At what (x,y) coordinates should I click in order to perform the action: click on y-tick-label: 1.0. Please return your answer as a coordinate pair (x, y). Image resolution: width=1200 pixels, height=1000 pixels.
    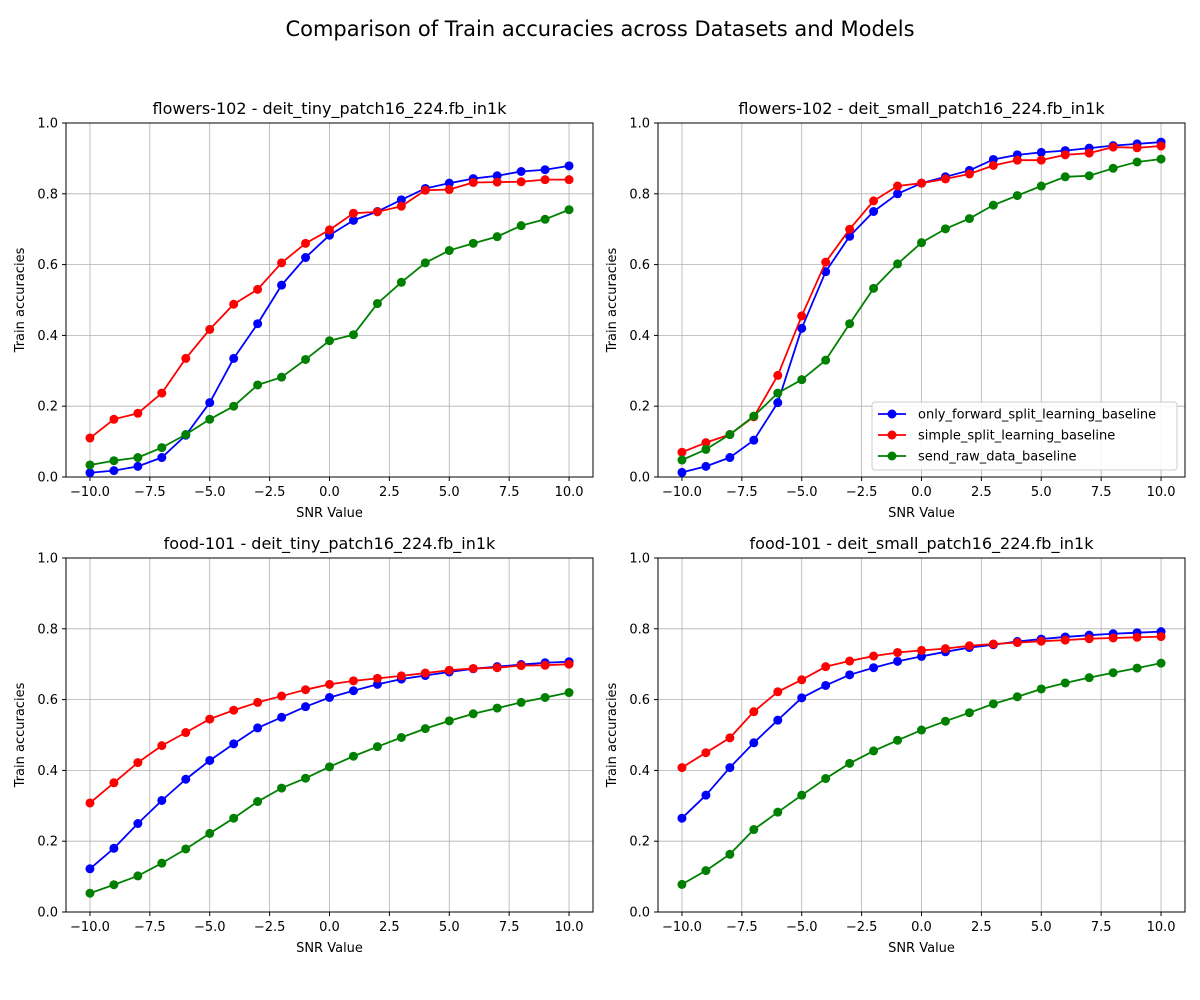
    Looking at the image, I should click on (47, 124).